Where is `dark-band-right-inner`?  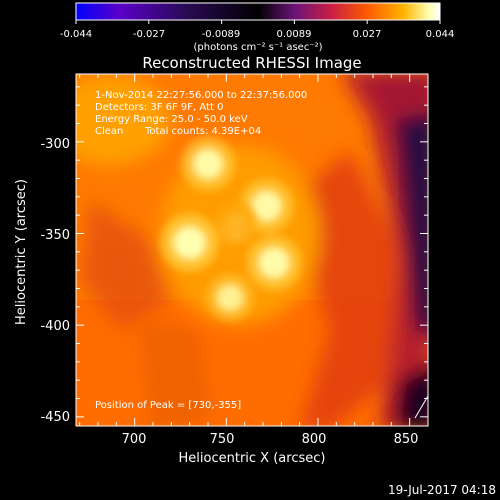 dark-band-right-inner is located at coordinates (411, 224).